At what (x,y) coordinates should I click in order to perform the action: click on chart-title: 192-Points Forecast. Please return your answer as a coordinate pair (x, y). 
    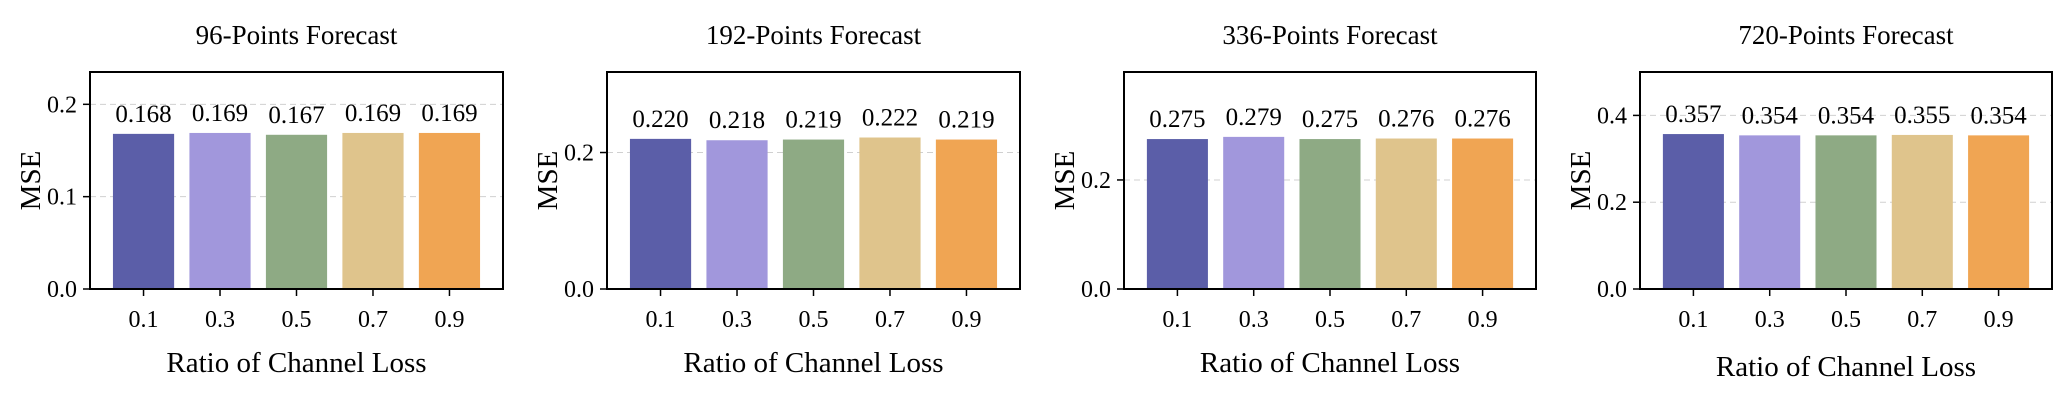
    Looking at the image, I should click on (814, 35).